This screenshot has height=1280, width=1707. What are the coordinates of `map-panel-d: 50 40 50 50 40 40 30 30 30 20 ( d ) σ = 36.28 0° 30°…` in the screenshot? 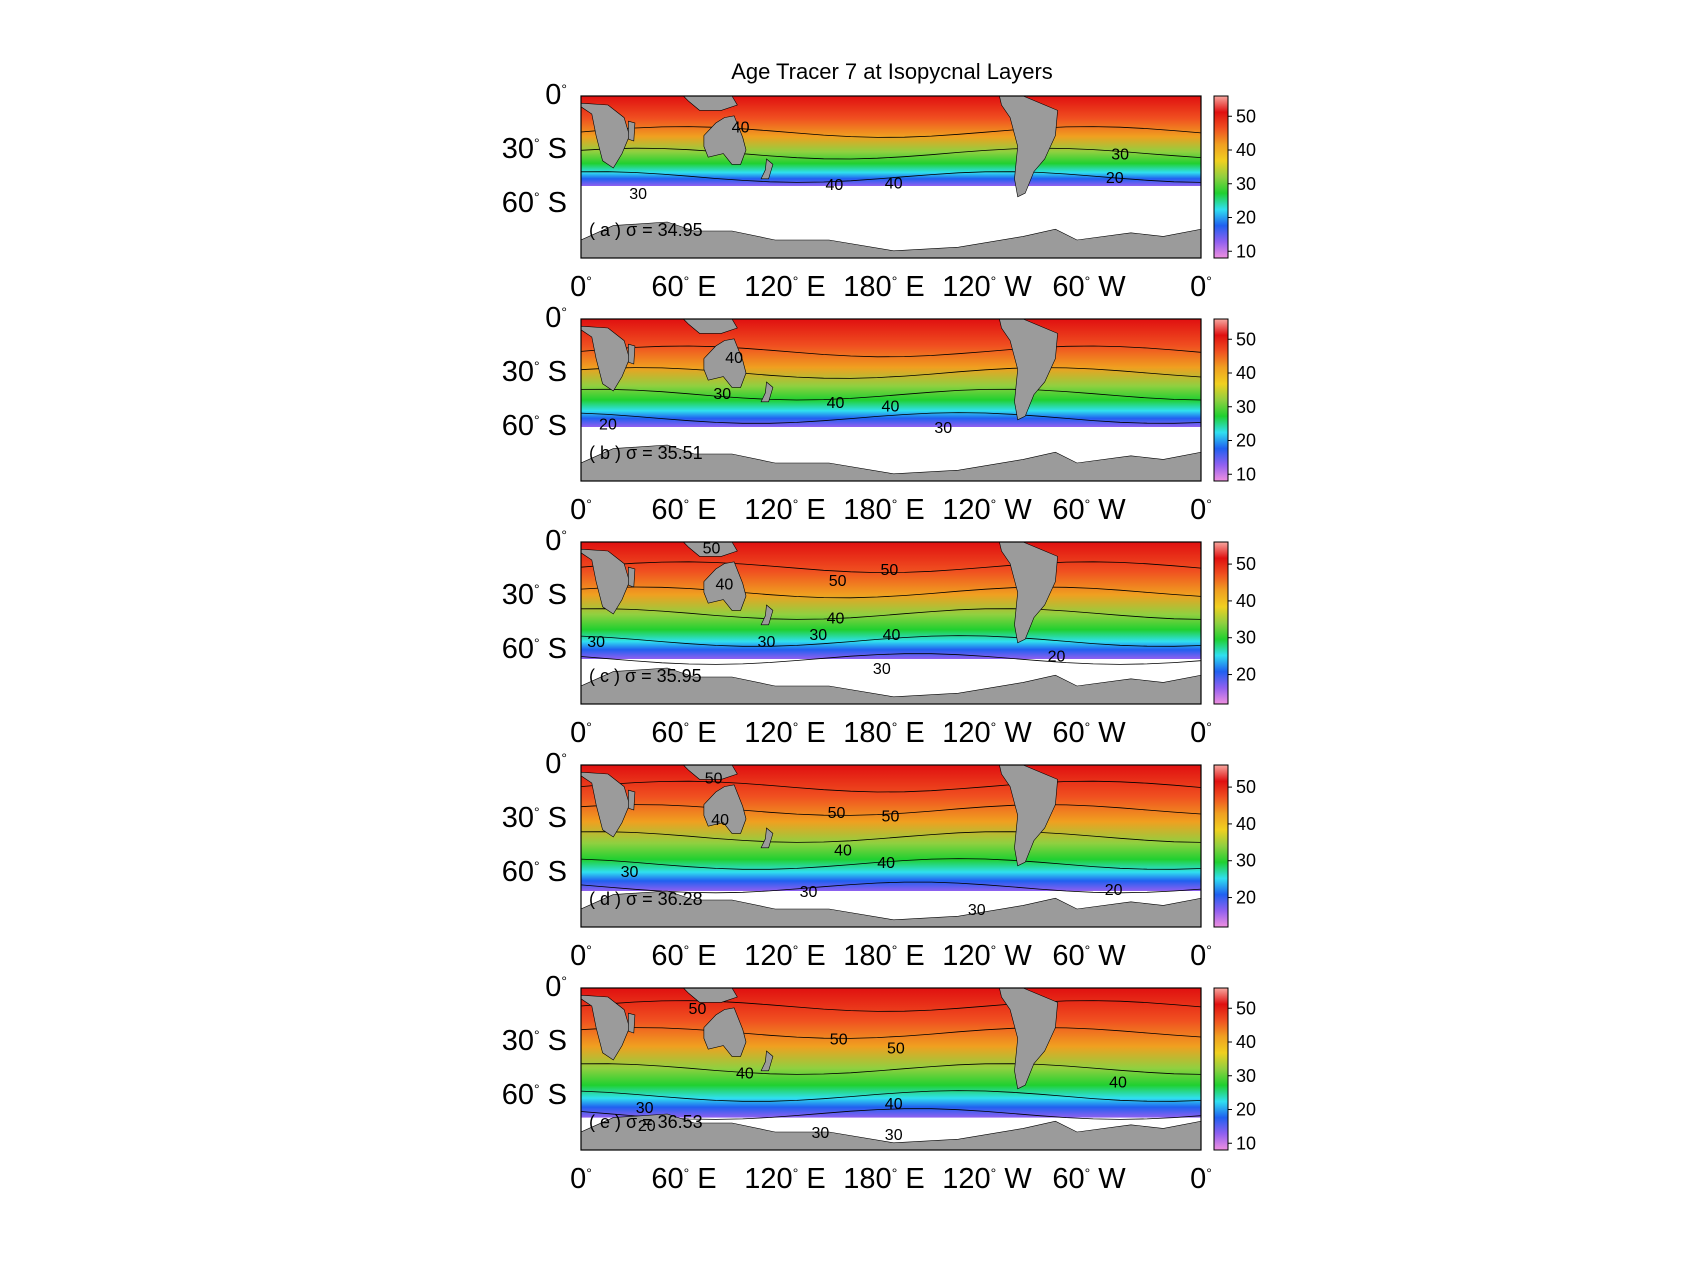 It's located at (879, 860).